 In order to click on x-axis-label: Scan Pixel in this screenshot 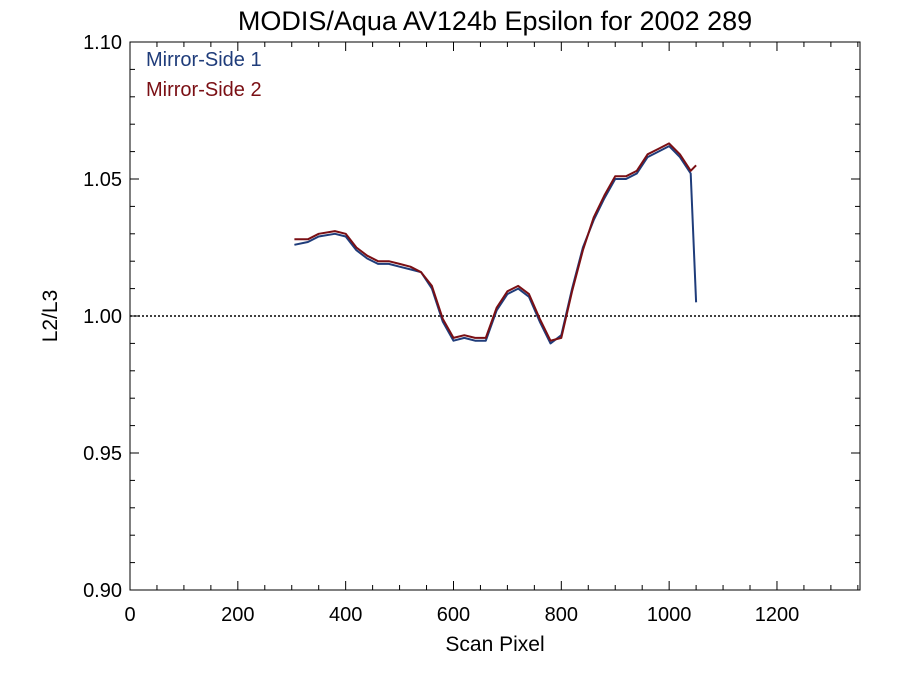, I will do `click(494, 644)`.